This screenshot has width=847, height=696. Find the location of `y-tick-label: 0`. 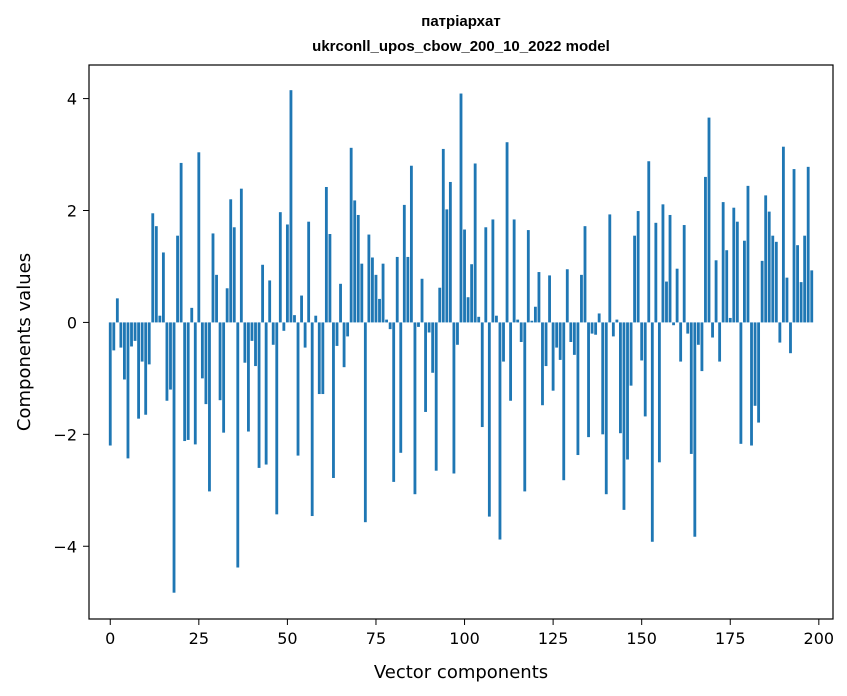

y-tick-label: 0 is located at coordinates (72, 322).